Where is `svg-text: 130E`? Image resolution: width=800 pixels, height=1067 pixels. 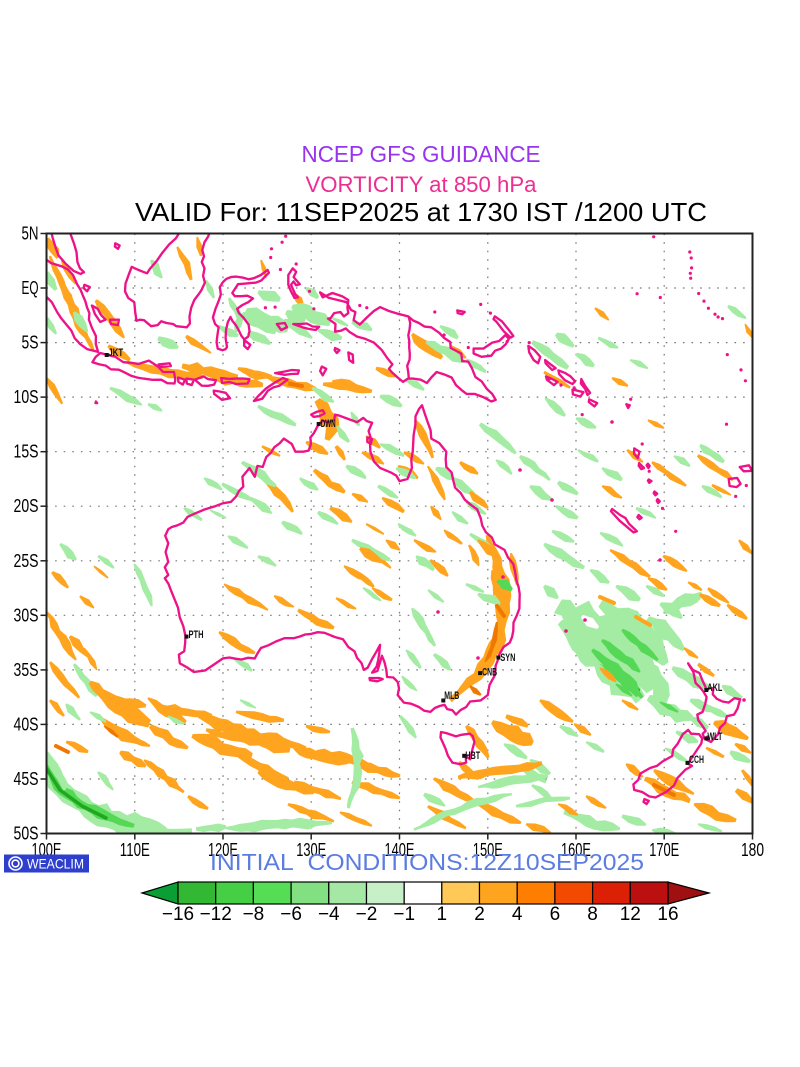 svg-text: 130E is located at coordinates (311, 850).